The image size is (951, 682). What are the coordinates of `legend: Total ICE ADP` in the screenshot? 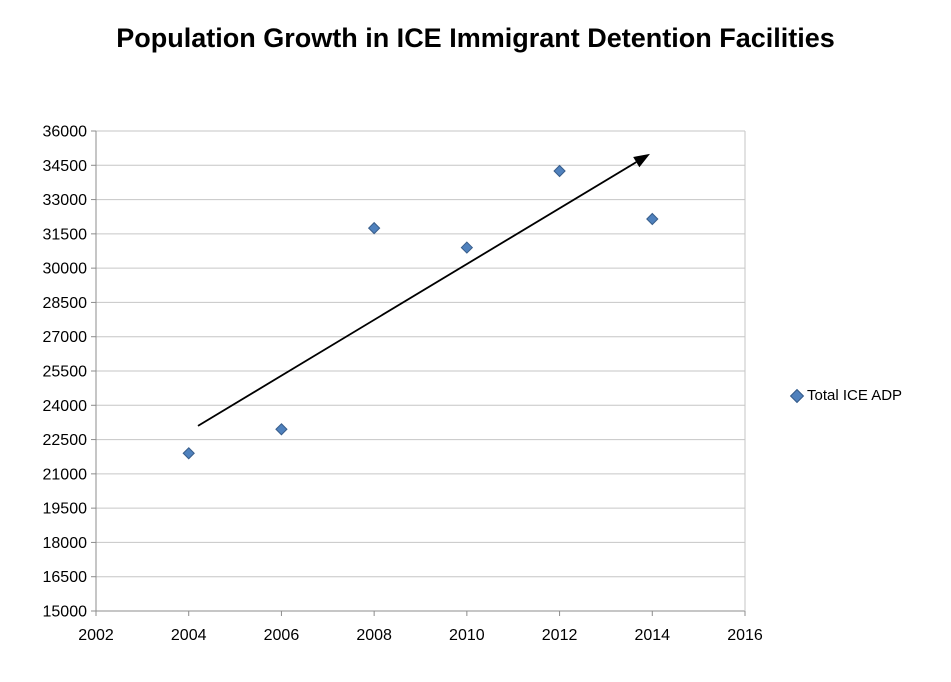 It's located at (846, 395).